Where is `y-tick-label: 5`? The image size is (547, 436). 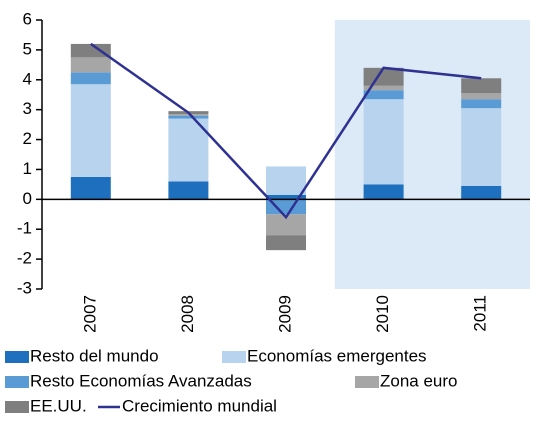 y-tick-label: 5 is located at coordinates (27, 48).